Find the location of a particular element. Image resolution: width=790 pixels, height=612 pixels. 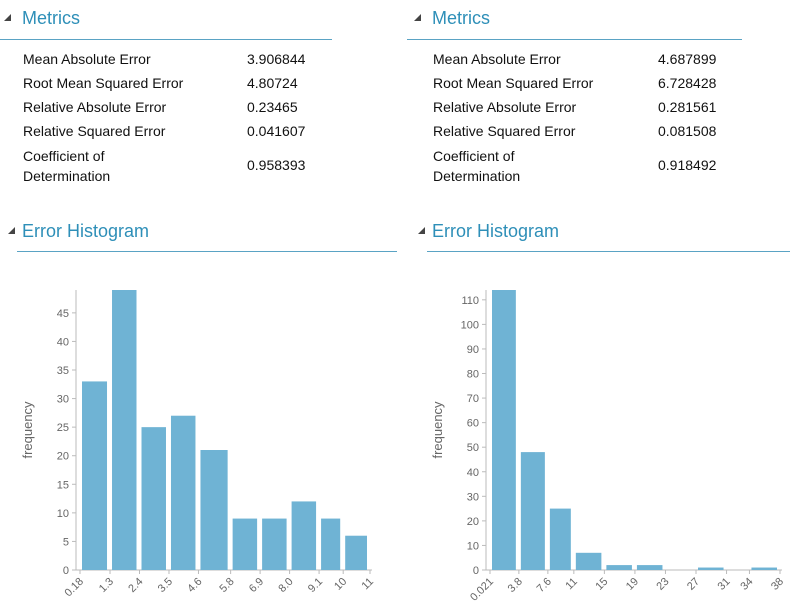

metric-row: Relative Absolute Error 0.23465 is located at coordinates (188, 120).